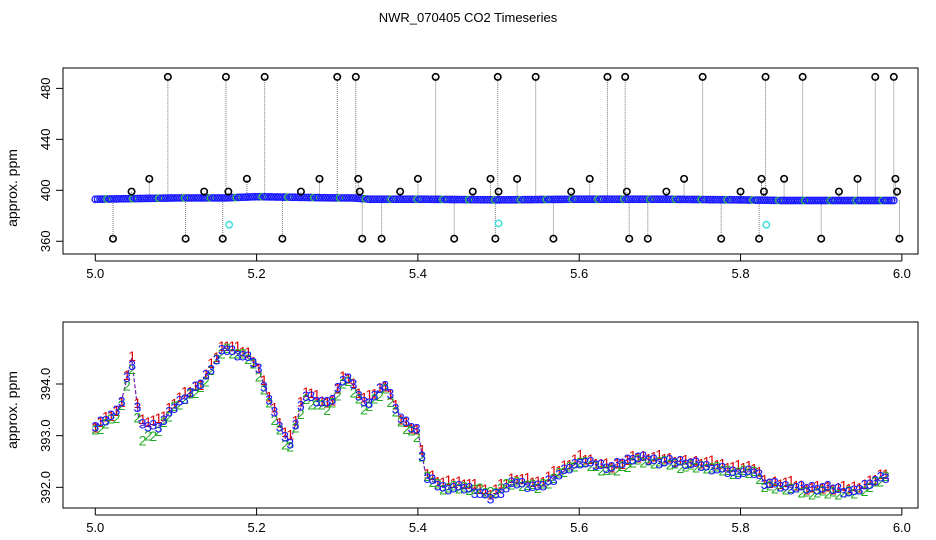 This screenshot has width=936, height=540. What do you see at coordinates (579, 527) in the screenshot?
I see `bottom-x-tick-label: 5.6` at bounding box center [579, 527].